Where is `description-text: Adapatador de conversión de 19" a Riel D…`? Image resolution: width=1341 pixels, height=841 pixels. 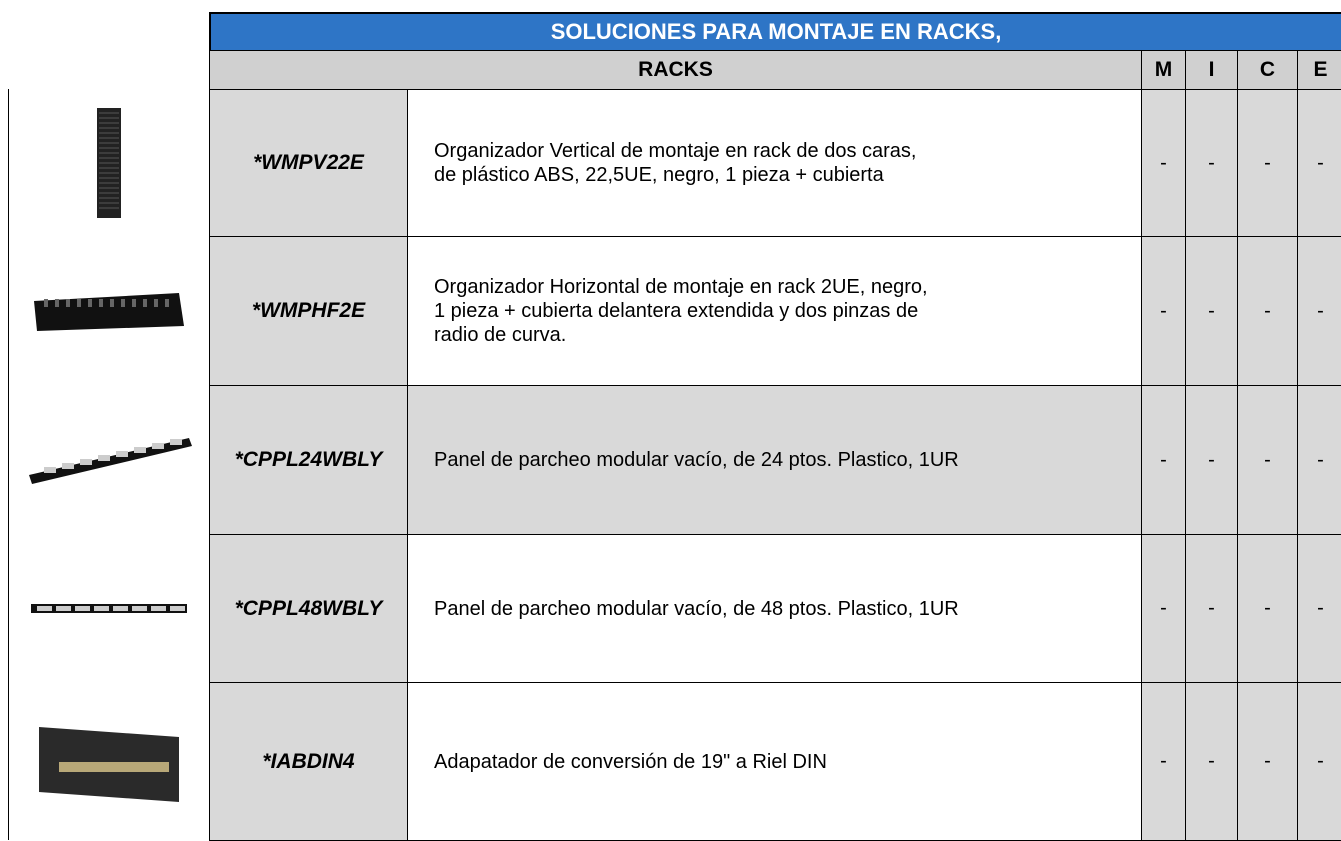
description-text: Adapatador de conversión de 19" a Riel D… is located at coordinates (630, 762).